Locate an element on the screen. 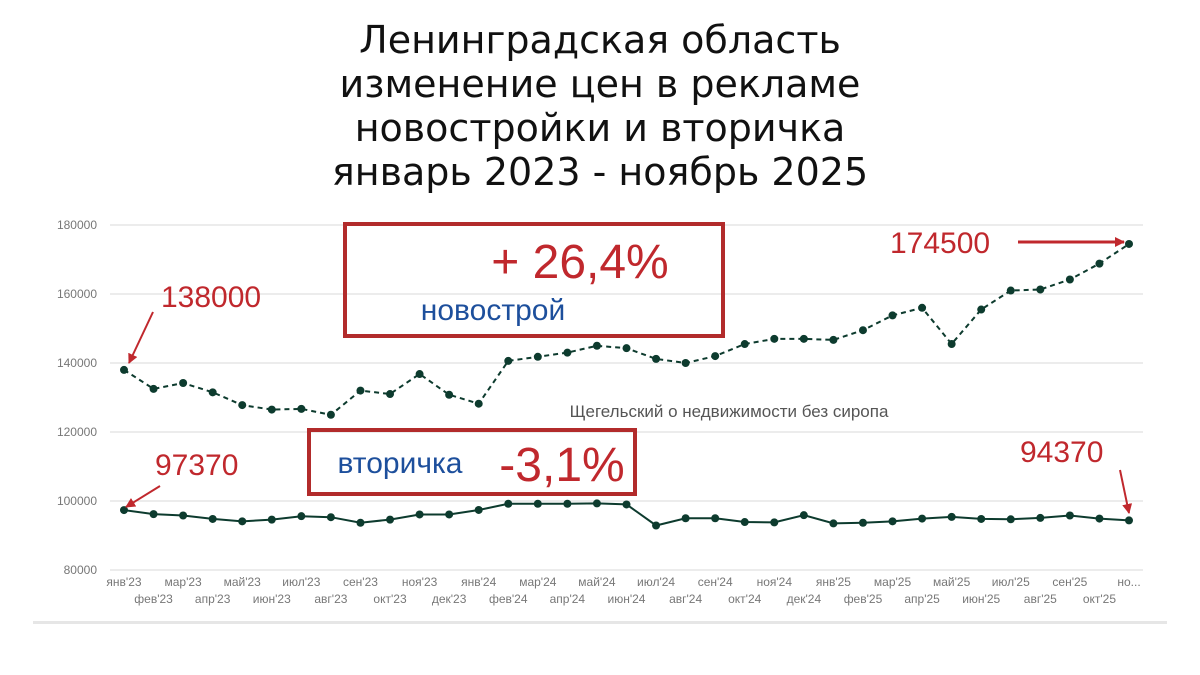 The image size is (1200, 675). x-tick-label: июн'24 is located at coordinates (627, 599).